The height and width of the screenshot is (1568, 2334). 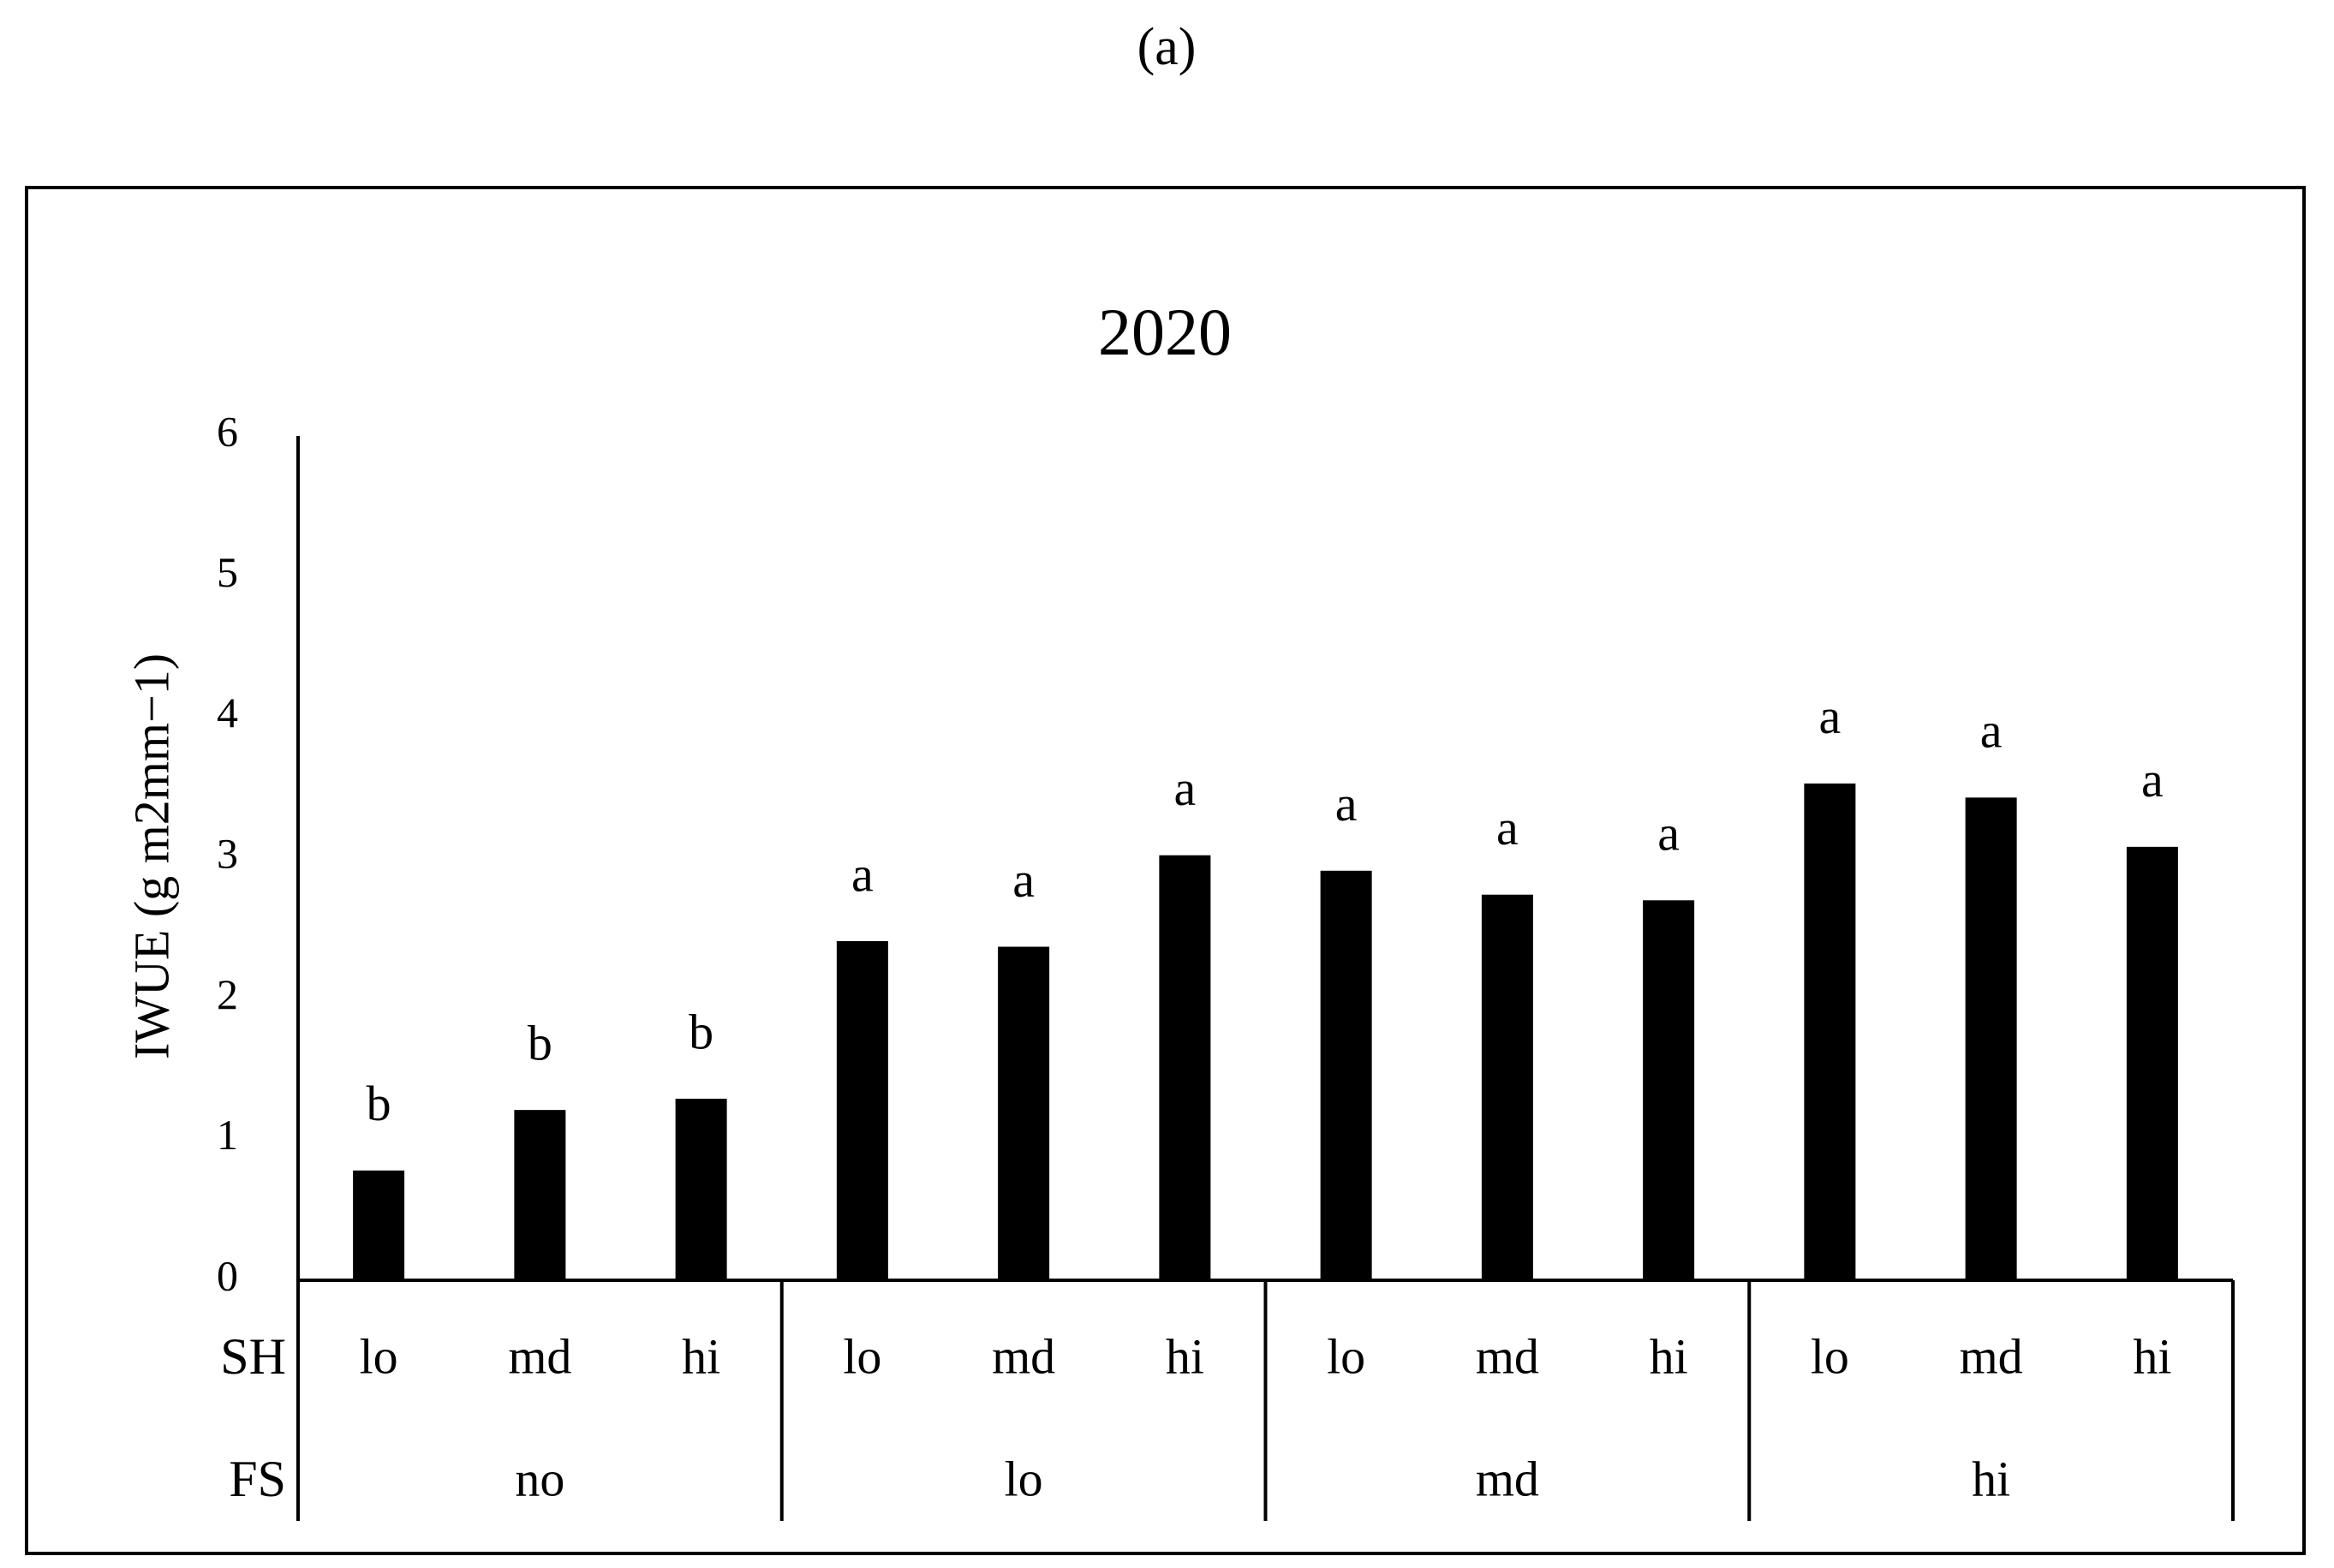 What do you see at coordinates (1167, 47) in the screenshot?
I see `panel-label: (a)` at bounding box center [1167, 47].